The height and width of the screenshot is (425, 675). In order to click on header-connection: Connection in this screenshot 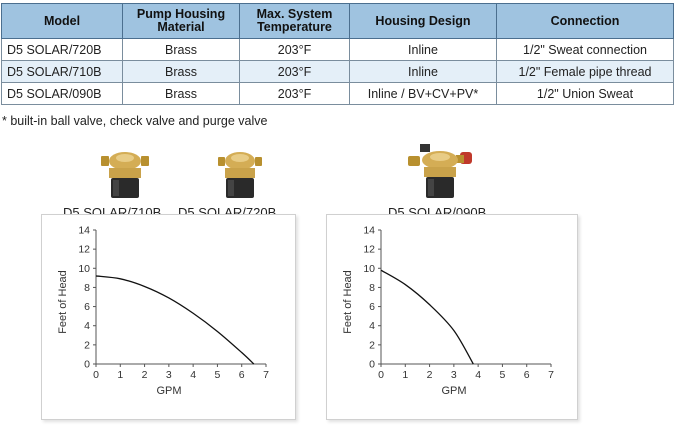, I will do `click(585, 21)`.